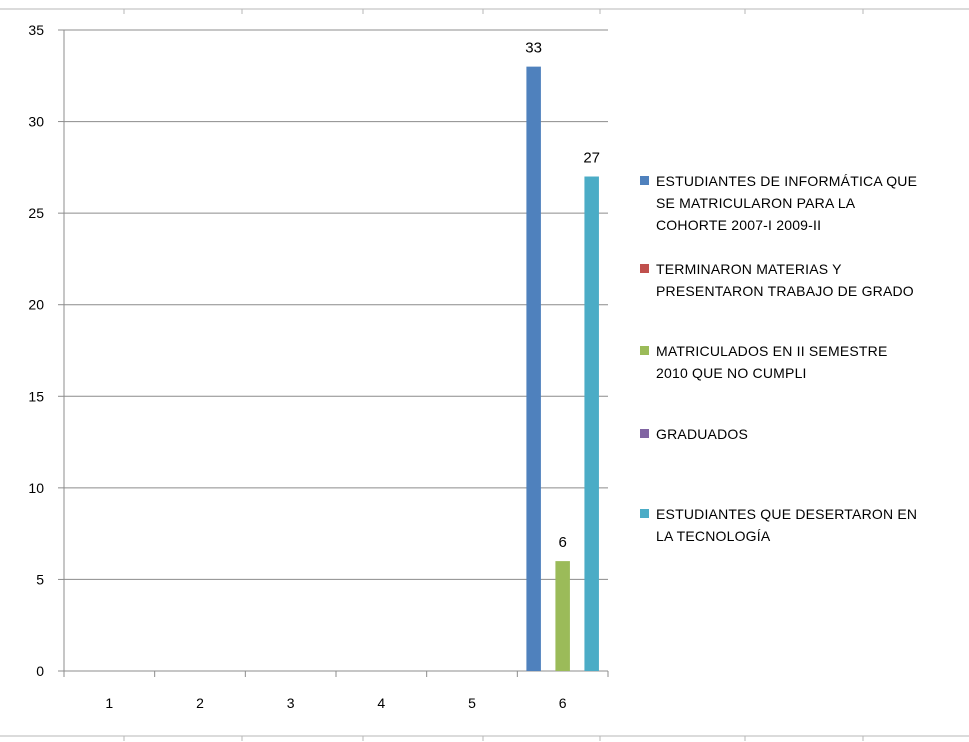 The height and width of the screenshot is (742, 969). What do you see at coordinates (381, 703) in the screenshot?
I see `x-tick-label: 4` at bounding box center [381, 703].